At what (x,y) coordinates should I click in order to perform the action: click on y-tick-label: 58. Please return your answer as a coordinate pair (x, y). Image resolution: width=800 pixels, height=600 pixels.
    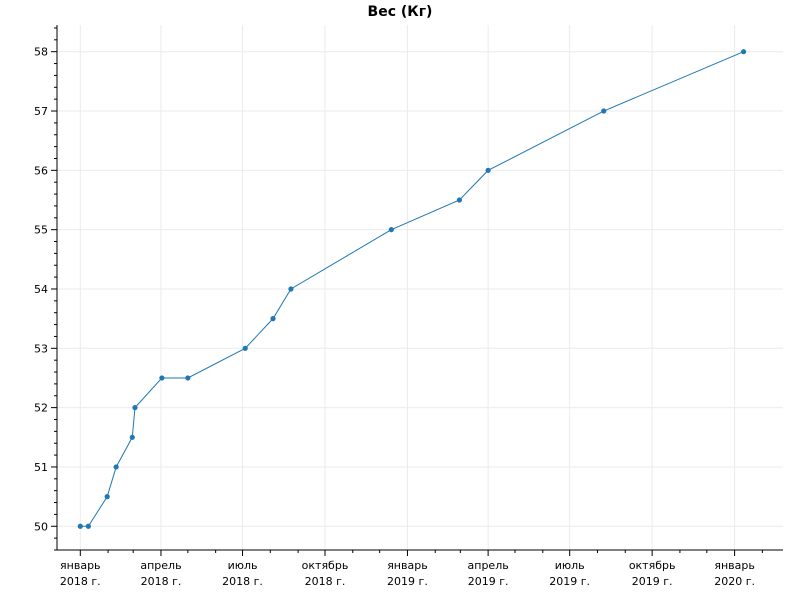
    Looking at the image, I should click on (41, 52).